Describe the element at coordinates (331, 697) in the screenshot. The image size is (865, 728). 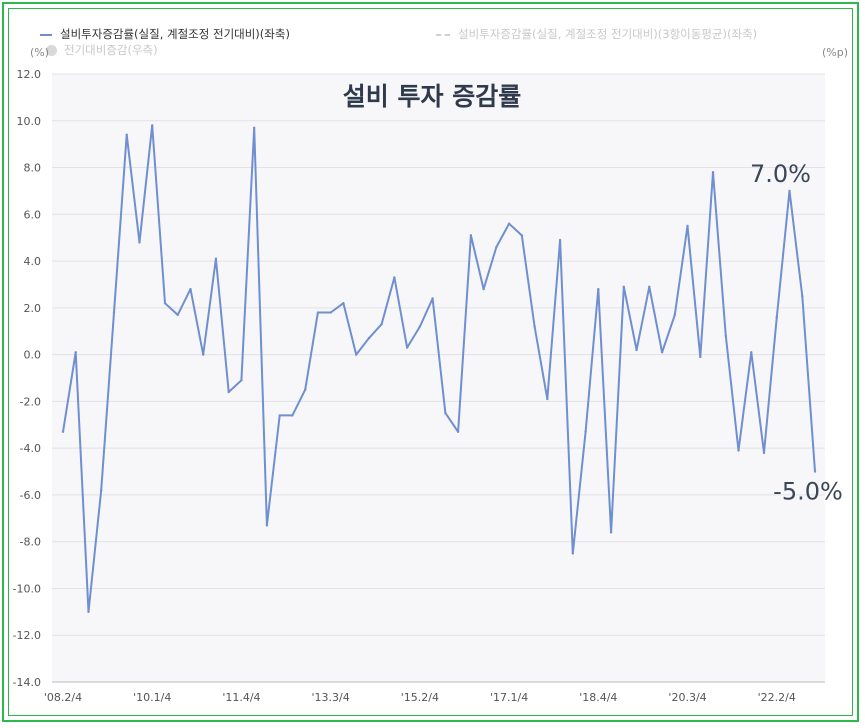
I see `x-tick-label: '13.3/4` at that location.